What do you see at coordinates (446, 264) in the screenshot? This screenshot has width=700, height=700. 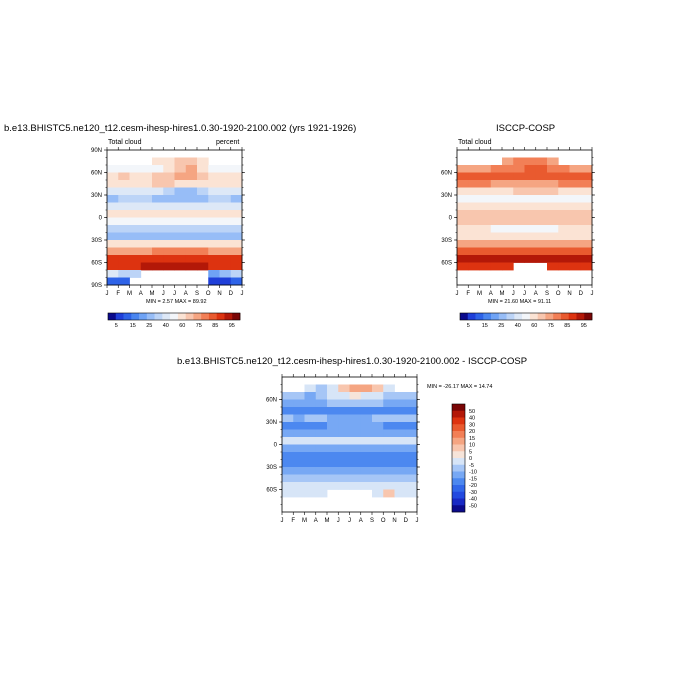 I see `y-tick-label: 60S` at bounding box center [446, 264].